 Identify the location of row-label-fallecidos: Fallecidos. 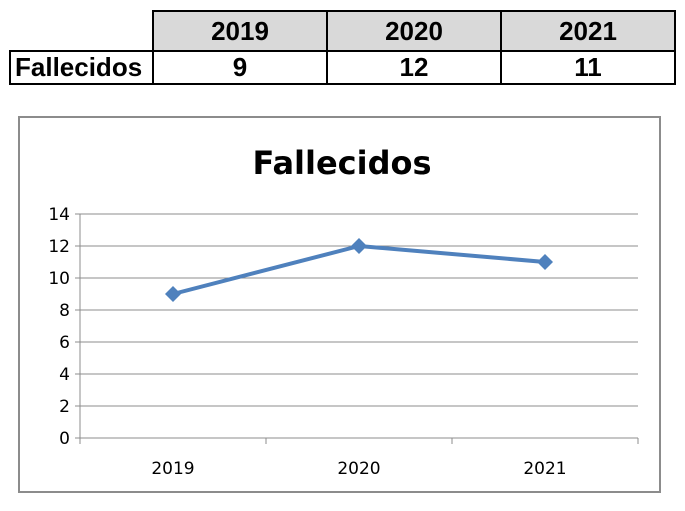
(81, 67).